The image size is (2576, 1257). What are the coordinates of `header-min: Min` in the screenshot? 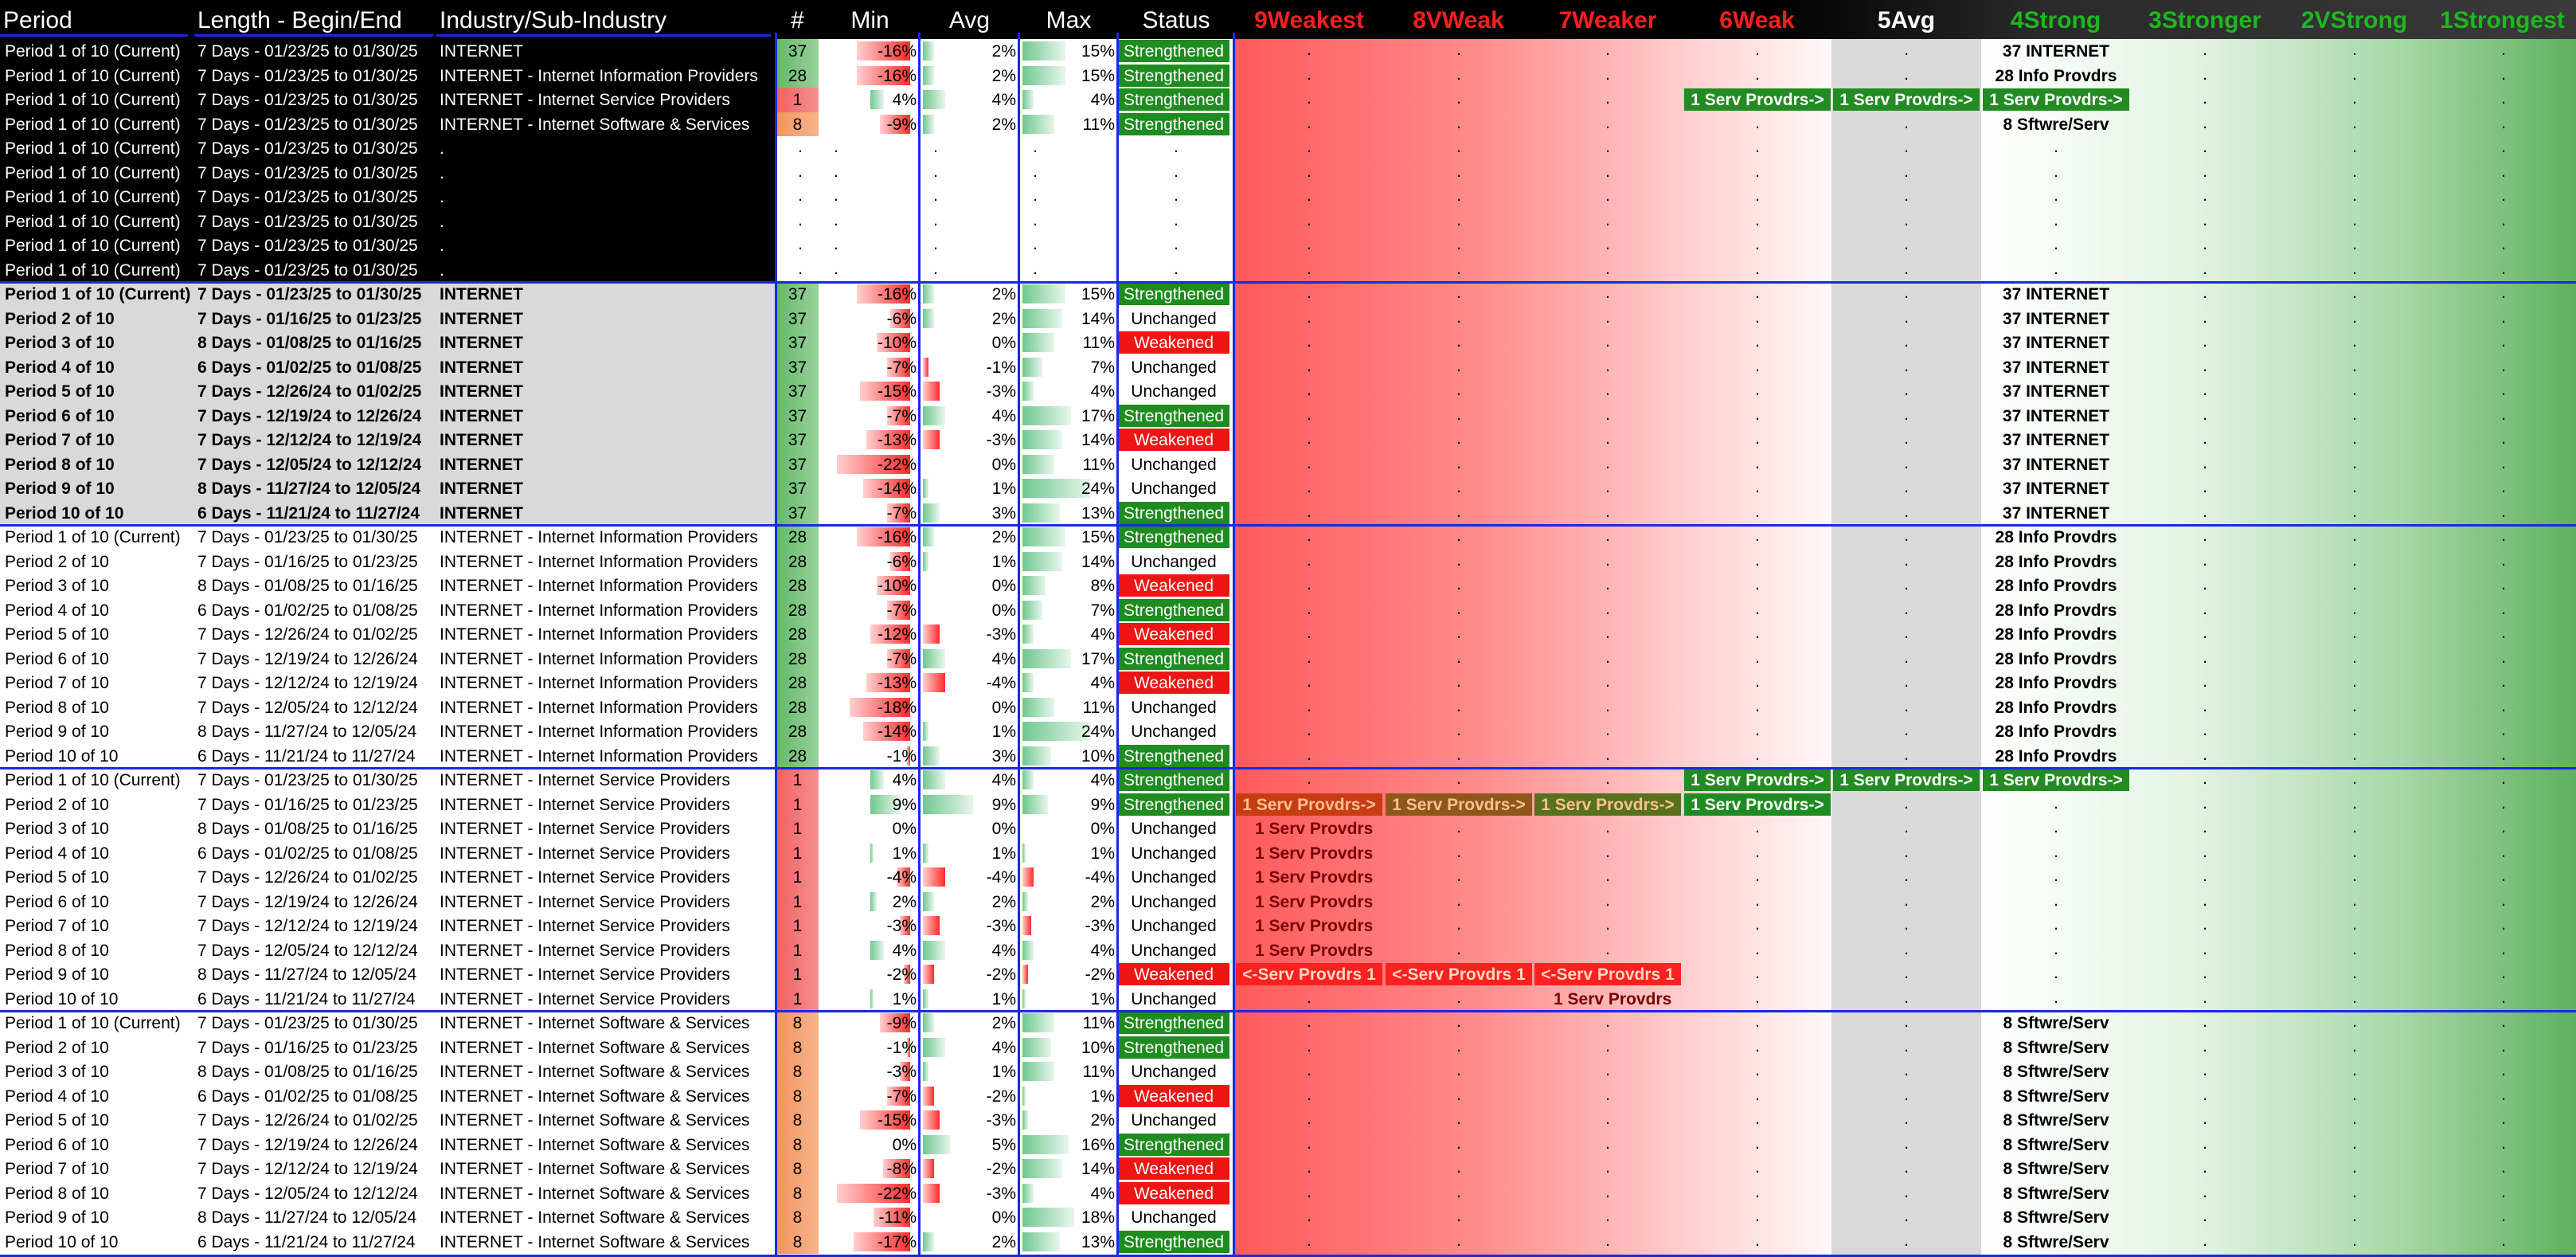 It's located at (869, 20).